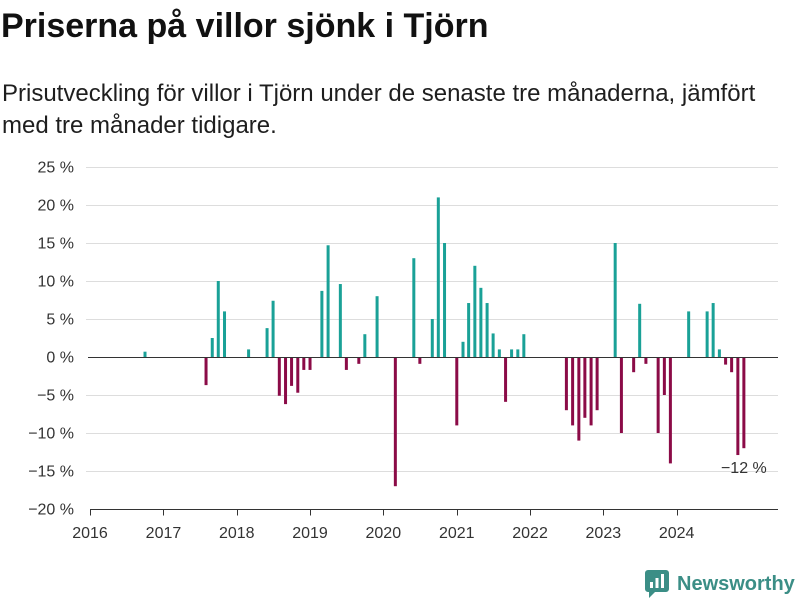  I want to click on newsworthy-logo-icon, so click(657, 584).